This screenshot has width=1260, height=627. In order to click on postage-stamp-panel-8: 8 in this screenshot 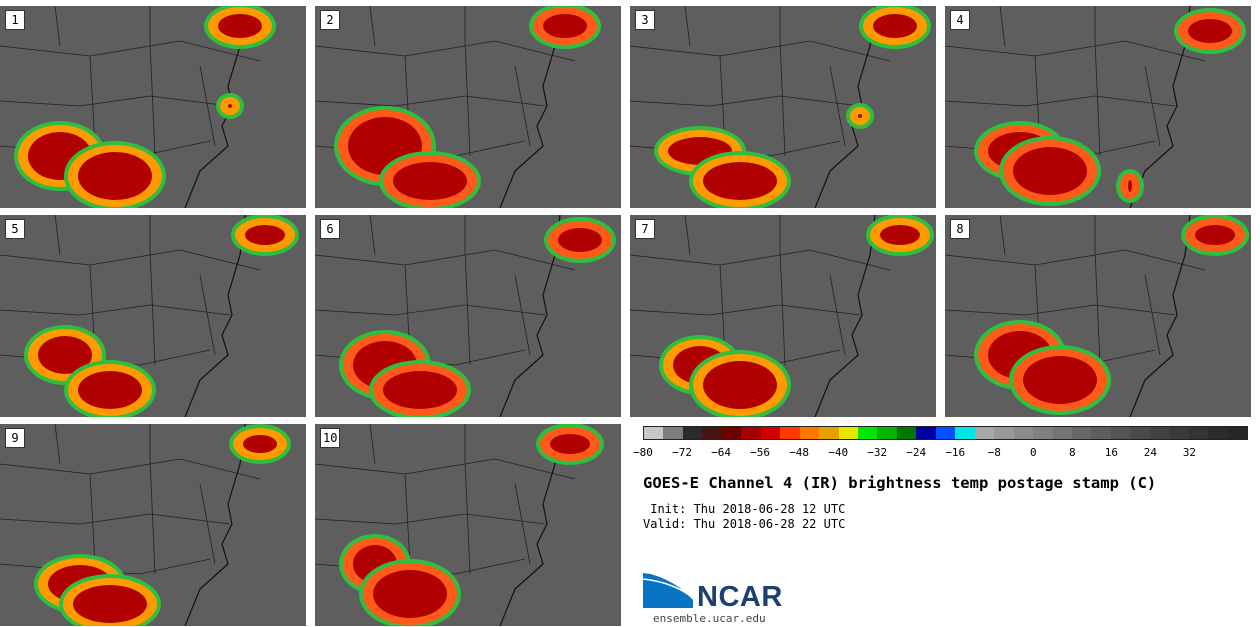, I will do `click(1098, 316)`.